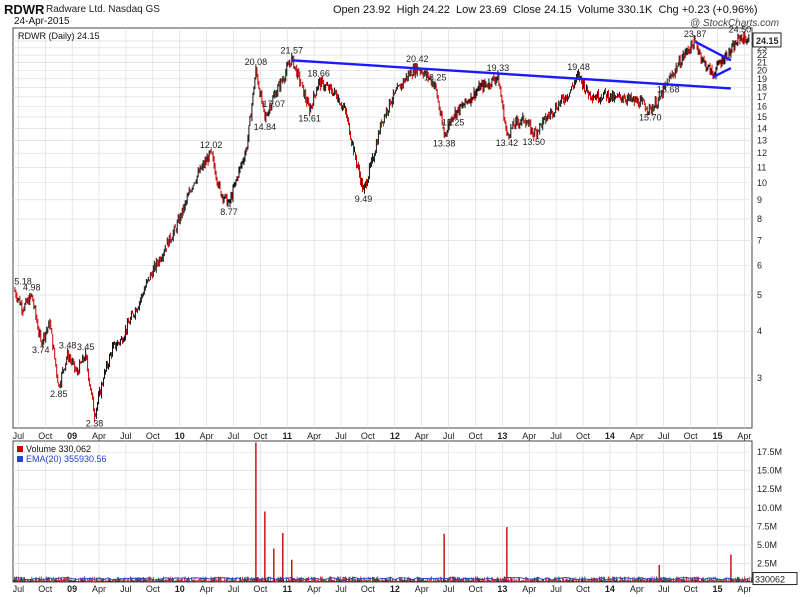  Describe the element at coordinates (364, 199) in the screenshot. I see `price-annotation-label: 9.49` at that location.